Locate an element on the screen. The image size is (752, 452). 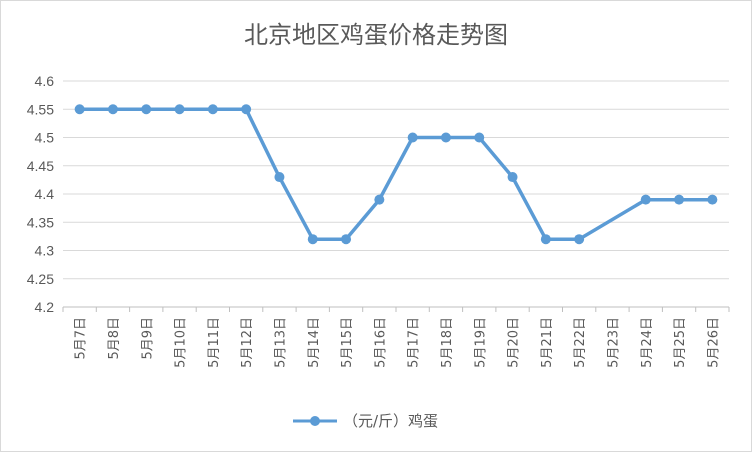
x-tick-label: 5月18日 is located at coordinates (447, 342).